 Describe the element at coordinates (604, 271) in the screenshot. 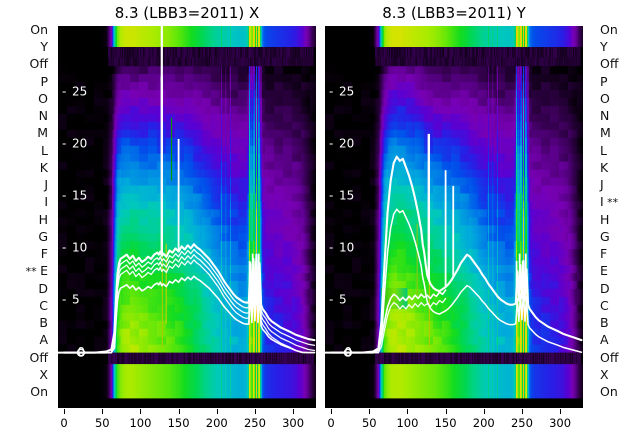

I see `category-label-e-14: E` at that location.